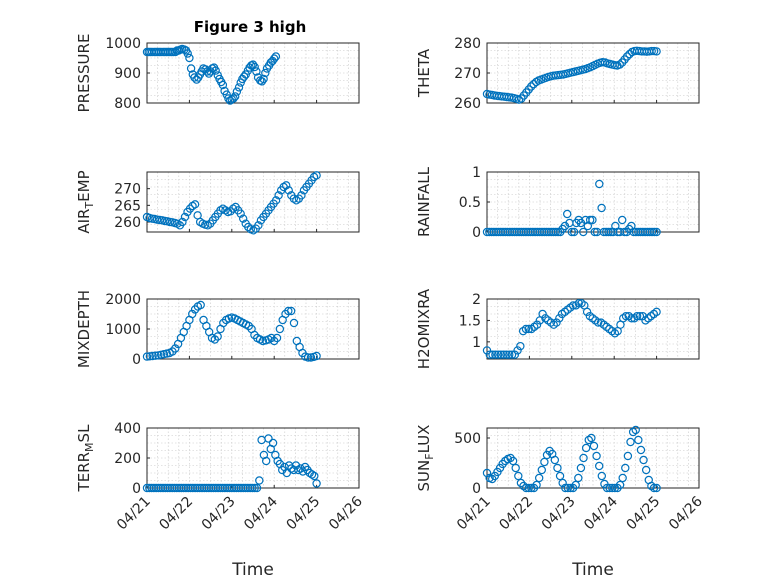 The image size is (778, 583). I want to click on subplot-1: 800 900 1000 PRESSURE, so click(217, 73).